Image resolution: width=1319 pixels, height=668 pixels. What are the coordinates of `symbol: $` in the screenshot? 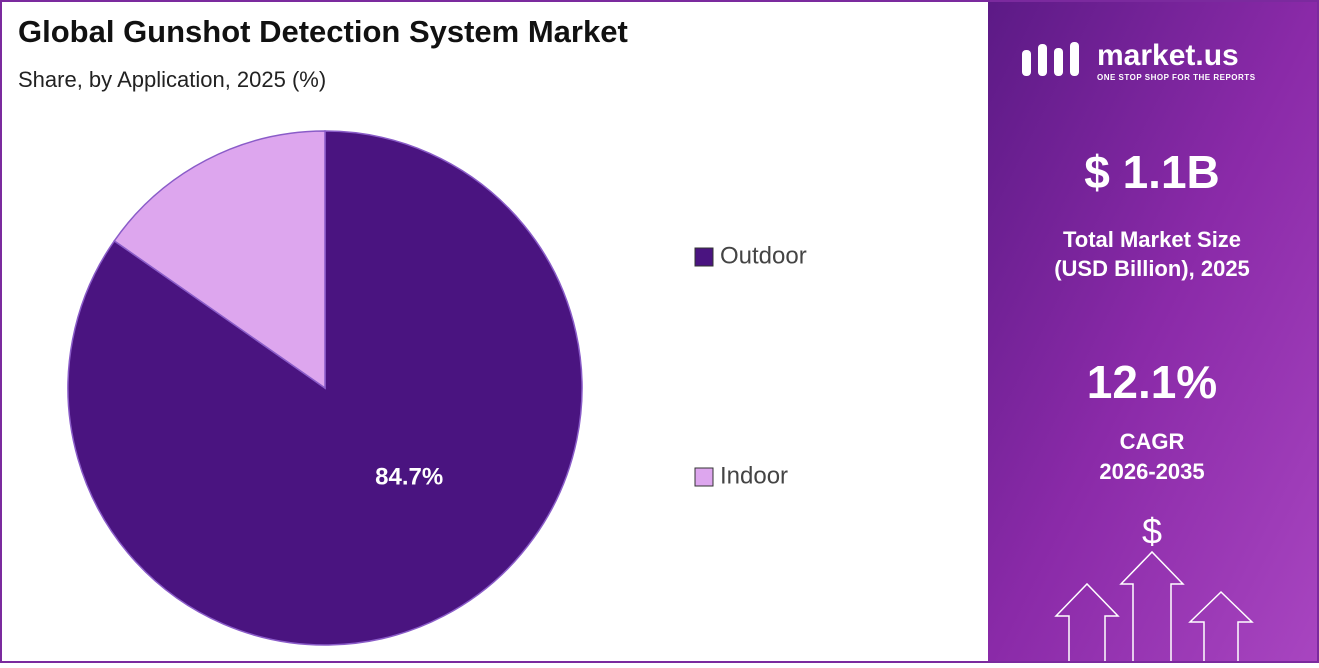 It's located at (1152, 531).